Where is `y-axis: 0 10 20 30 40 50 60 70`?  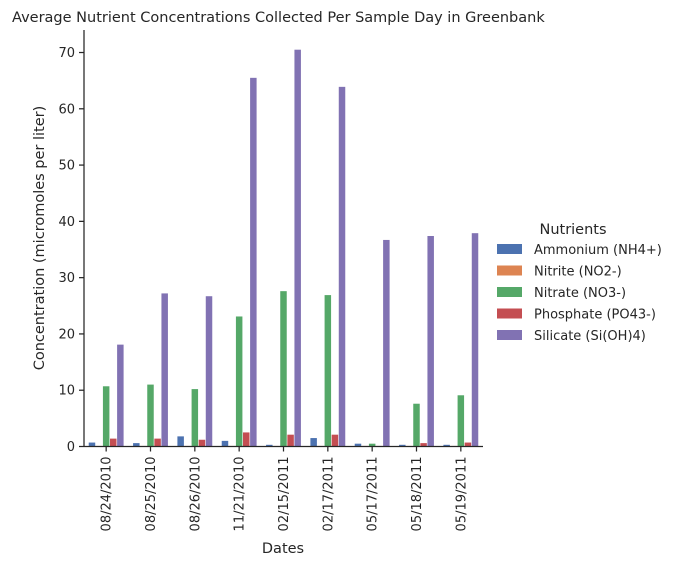 y-axis: 0 10 20 30 40 50 60 70 is located at coordinates (71, 242).